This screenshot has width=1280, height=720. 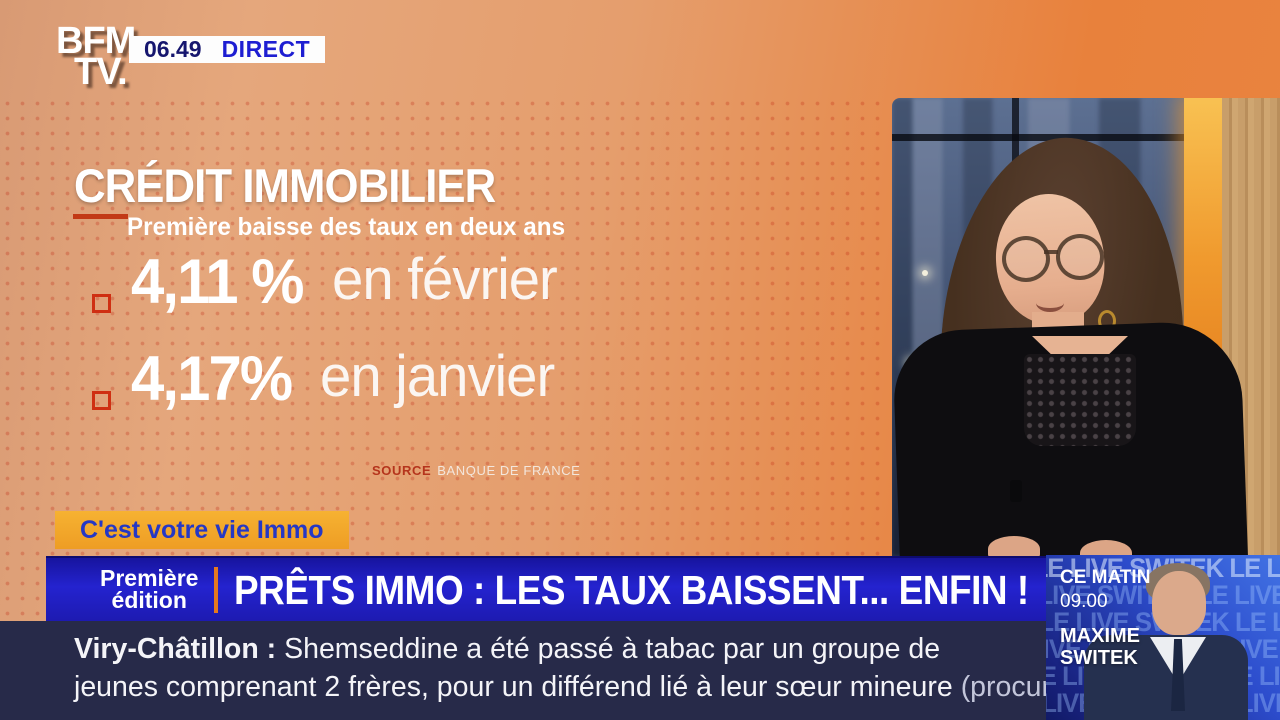 I want to click on bfm-logo-line-2: TV., so click(x=101, y=72).